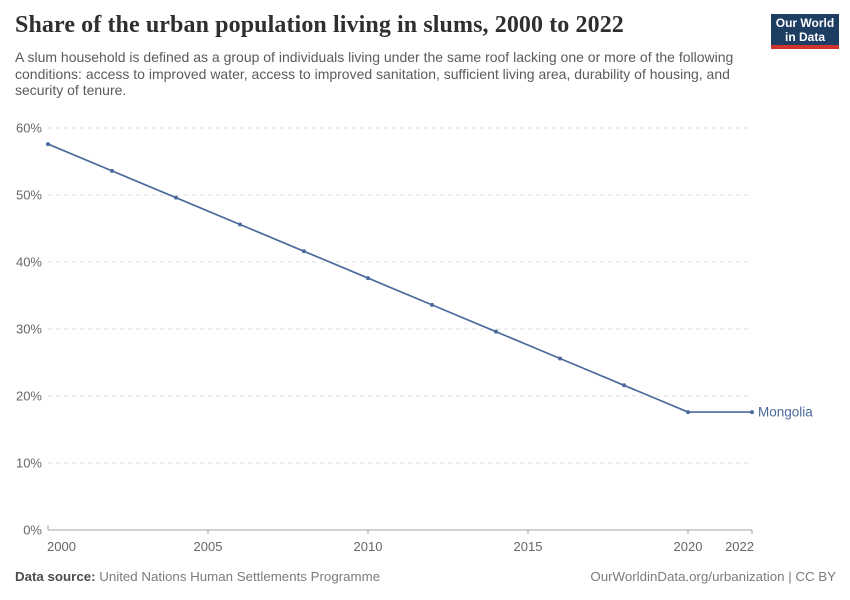 The image size is (850, 600). Describe the element at coordinates (804, 37) in the screenshot. I see `owid-logo-line2: in Data` at that location.